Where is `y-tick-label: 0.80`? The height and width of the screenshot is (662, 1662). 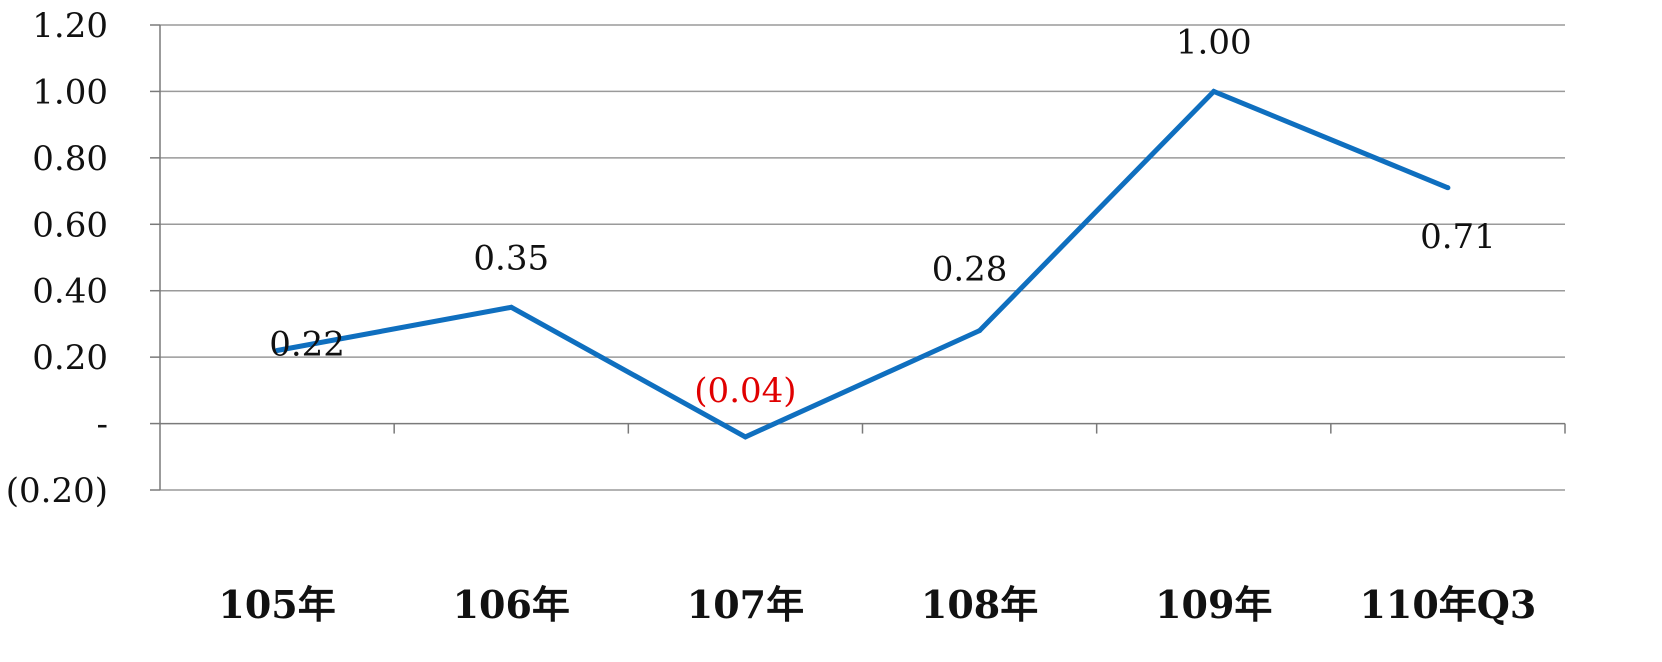
y-tick-label: 0.80 is located at coordinates (70, 159).